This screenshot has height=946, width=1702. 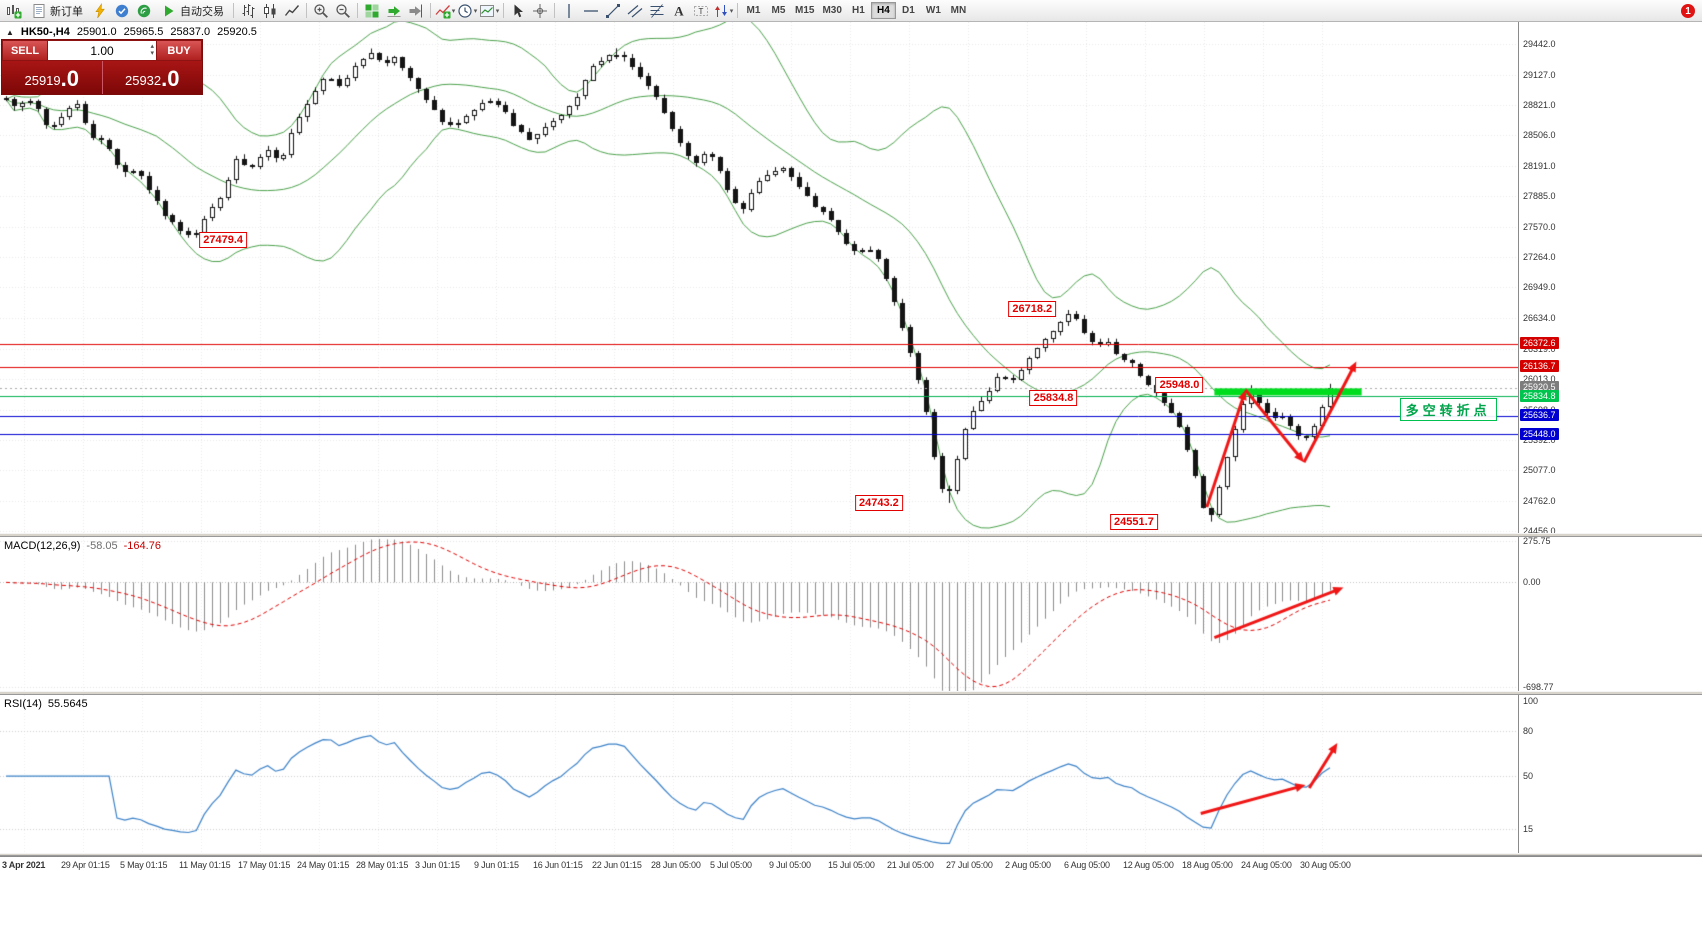 I want to click on notification-badge: 1, so click(x=1688, y=11).